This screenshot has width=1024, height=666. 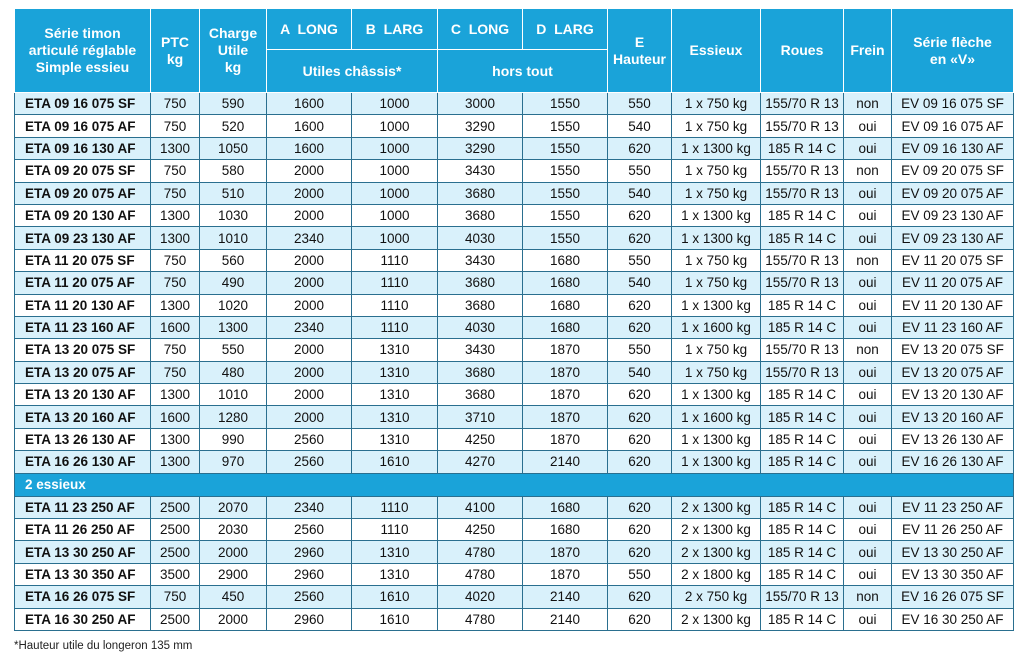 I want to click on cell-c-long: 4030, so click(x=480, y=238).